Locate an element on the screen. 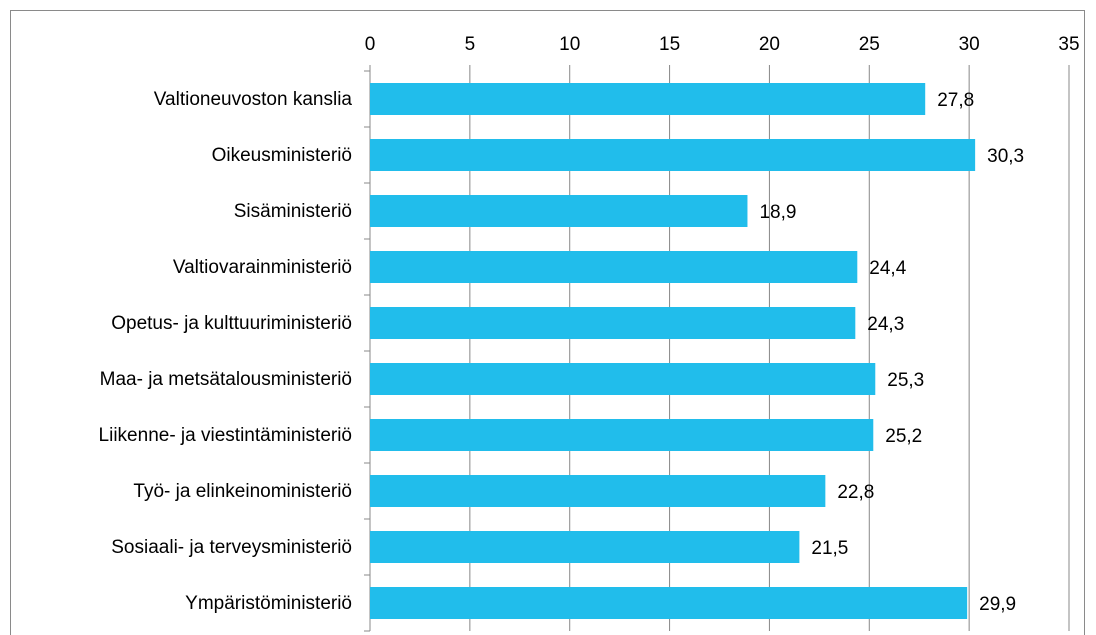  y-tick-label: Sosiaali- ja terveysministeriö is located at coordinates (231, 547).